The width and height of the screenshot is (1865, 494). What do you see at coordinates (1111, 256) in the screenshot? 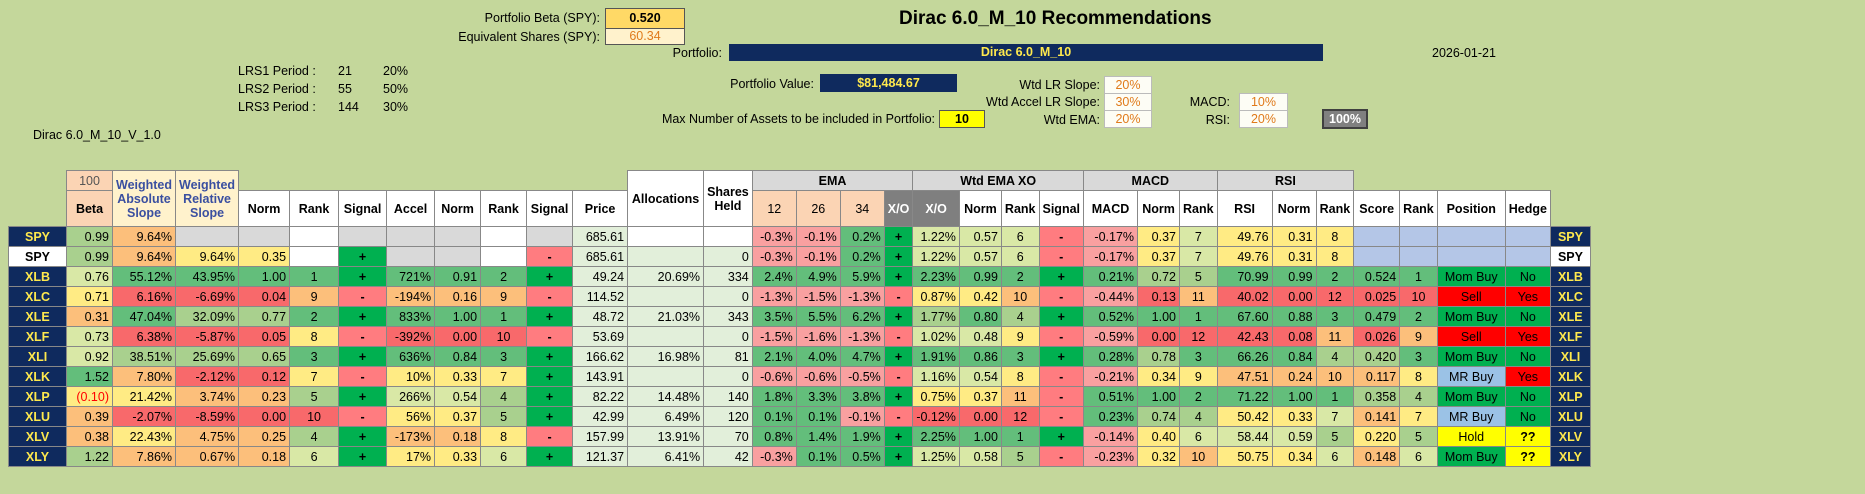
I see `macd-cell: -0.17%` at bounding box center [1111, 256].